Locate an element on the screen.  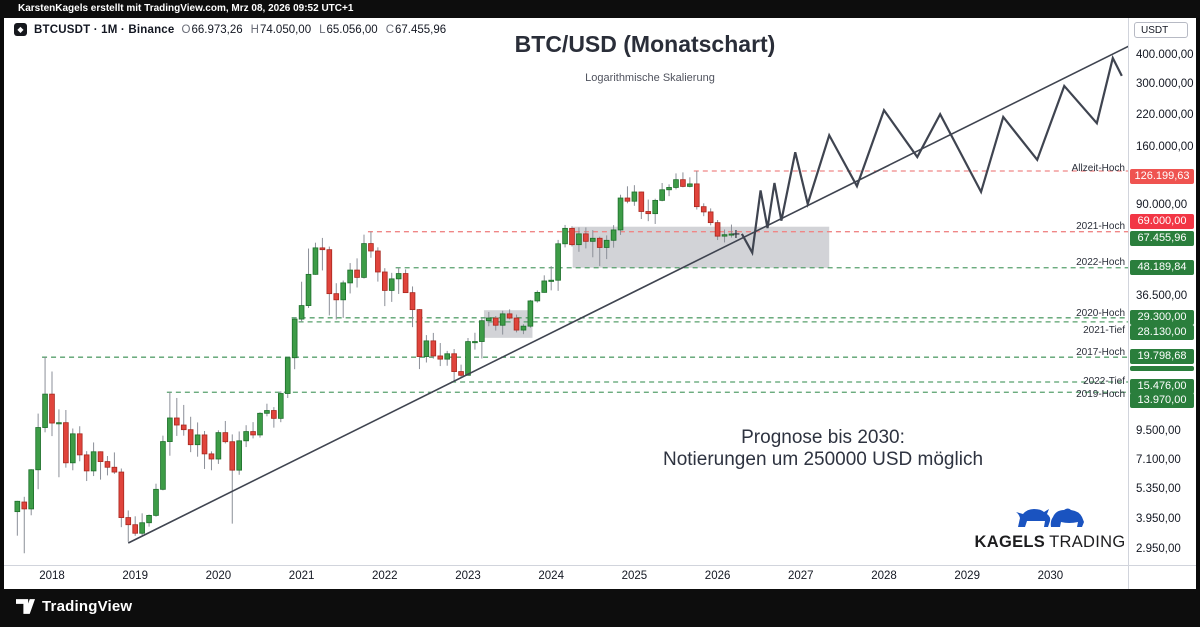
kagels-trading-logo: KAGELS TRADING is located at coordinates (1050, 526).